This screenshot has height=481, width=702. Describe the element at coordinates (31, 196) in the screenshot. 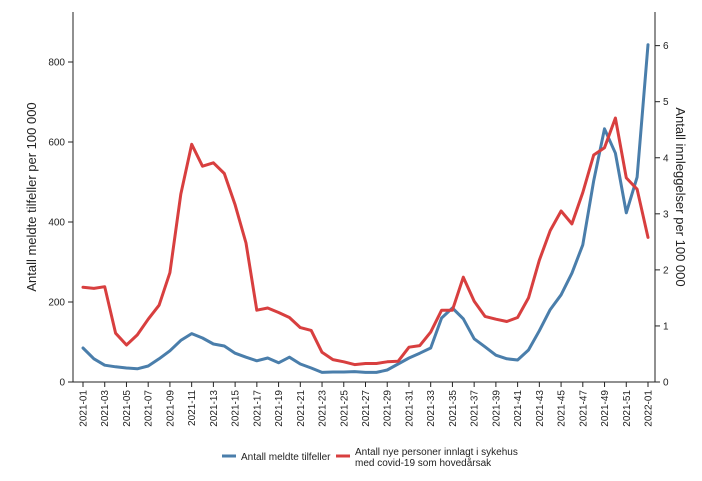

I see `left-y-axis-title: Antall meldte tilfeller per 100 000` at that location.